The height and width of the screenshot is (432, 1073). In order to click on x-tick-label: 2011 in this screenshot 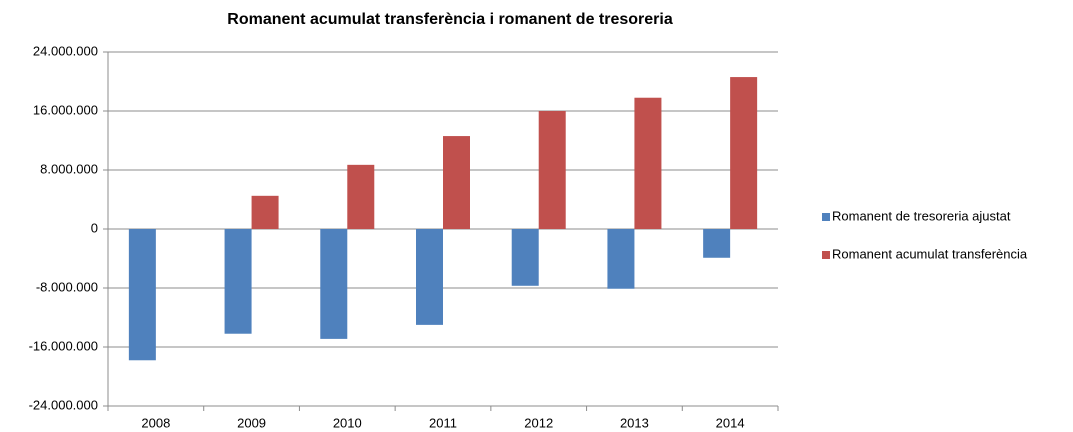, I will do `click(443, 422)`.